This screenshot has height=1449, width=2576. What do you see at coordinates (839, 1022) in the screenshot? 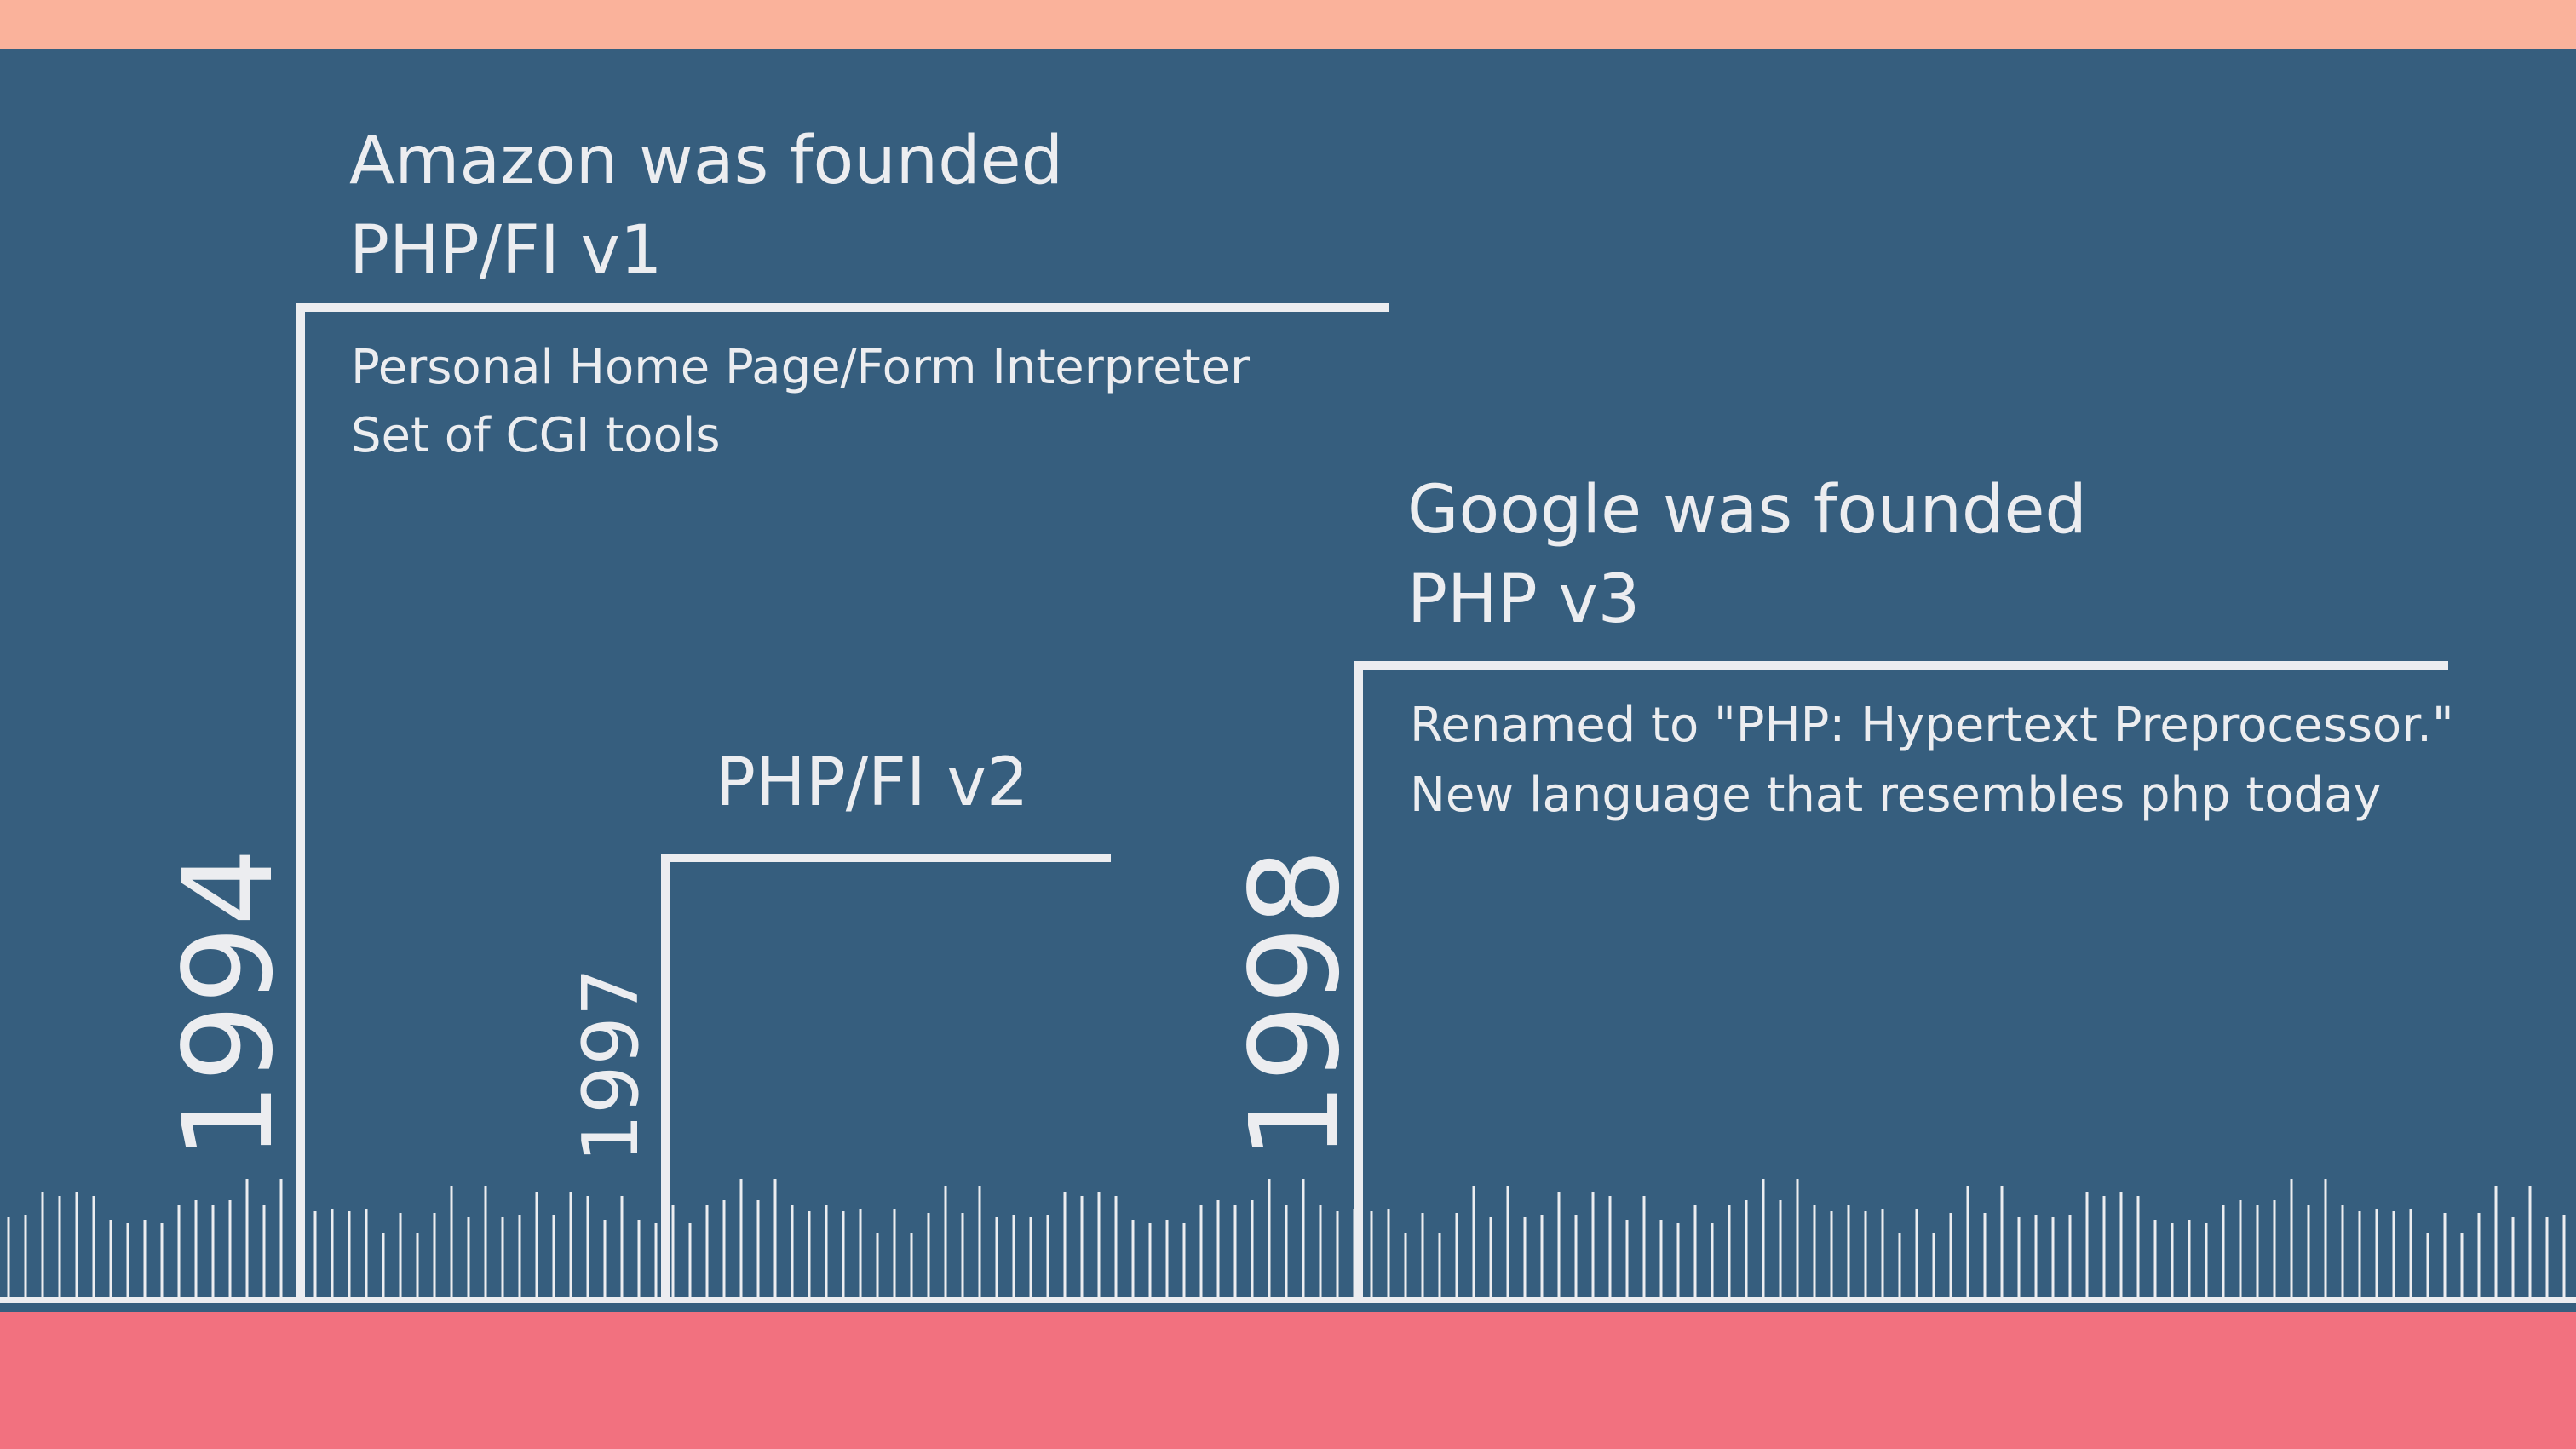
I see `event-1997: PHP/FI v2 1997` at bounding box center [839, 1022].